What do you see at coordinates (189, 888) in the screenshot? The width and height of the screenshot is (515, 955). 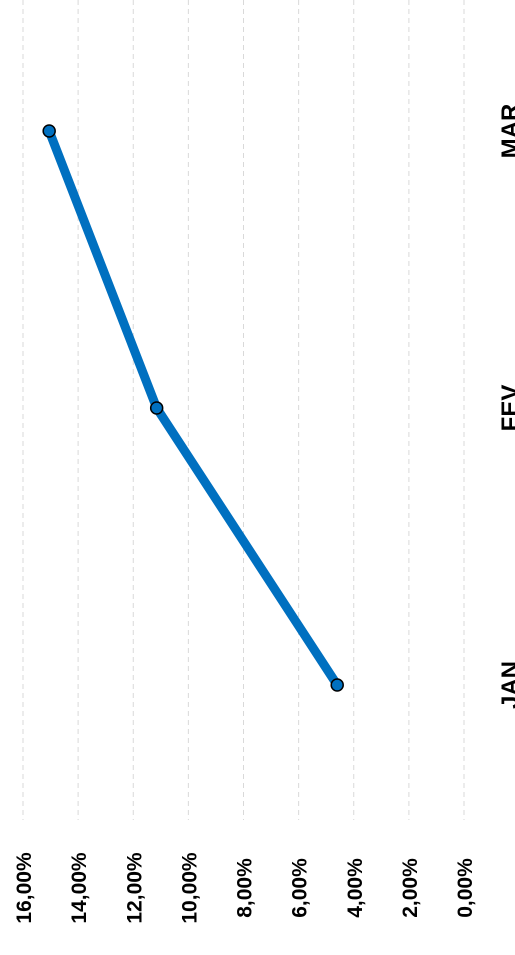 I see `y-tick-label: 10,00%` at bounding box center [189, 888].